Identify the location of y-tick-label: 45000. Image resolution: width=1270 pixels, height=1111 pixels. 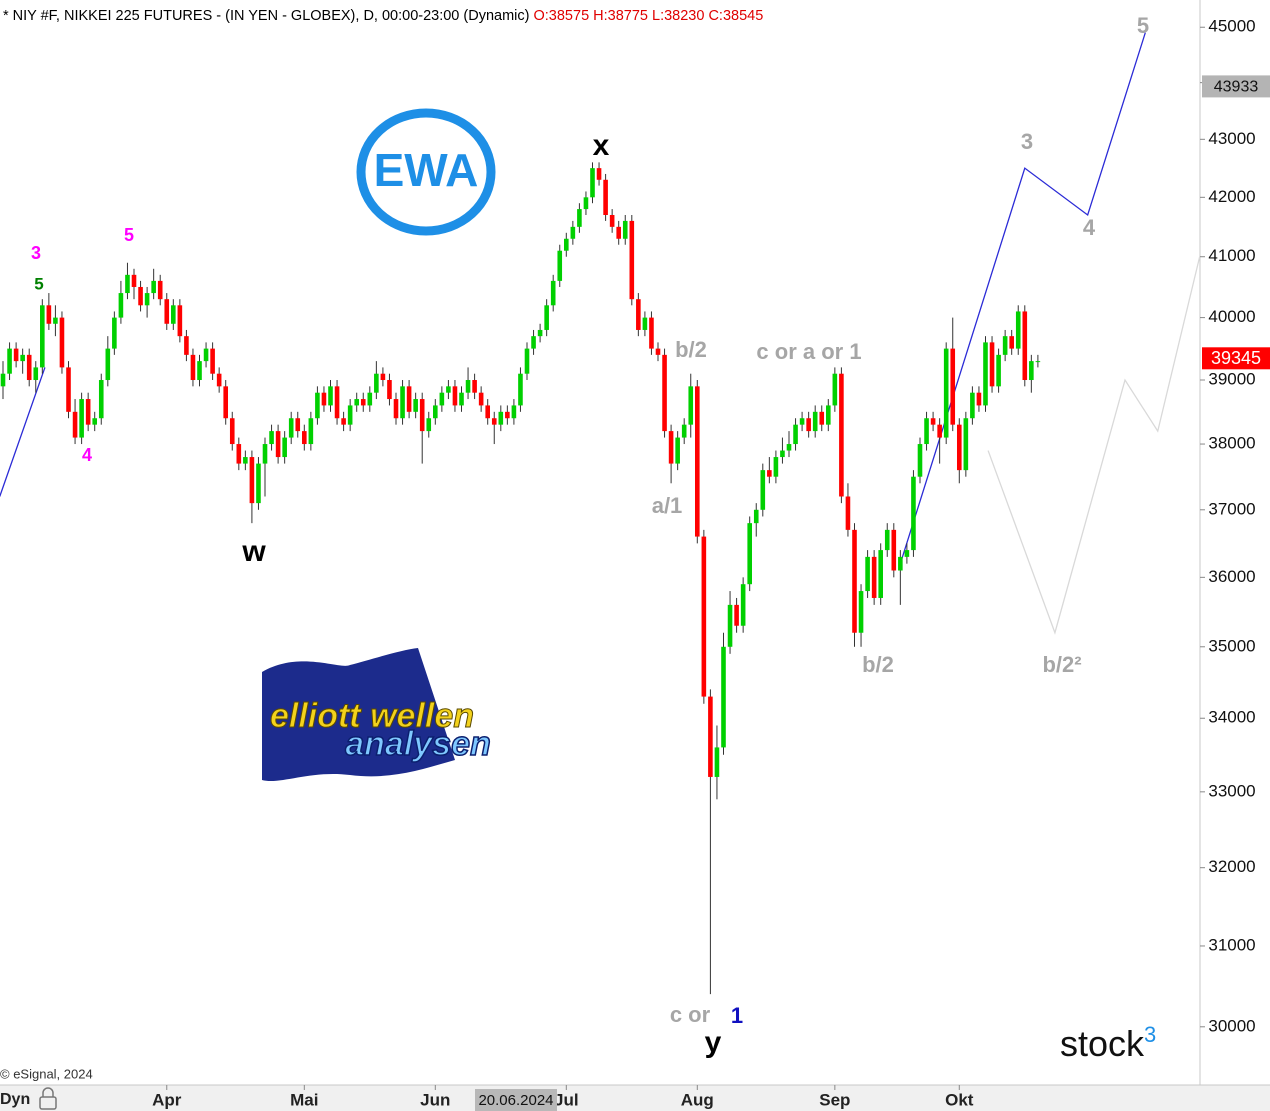
(1231, 26).